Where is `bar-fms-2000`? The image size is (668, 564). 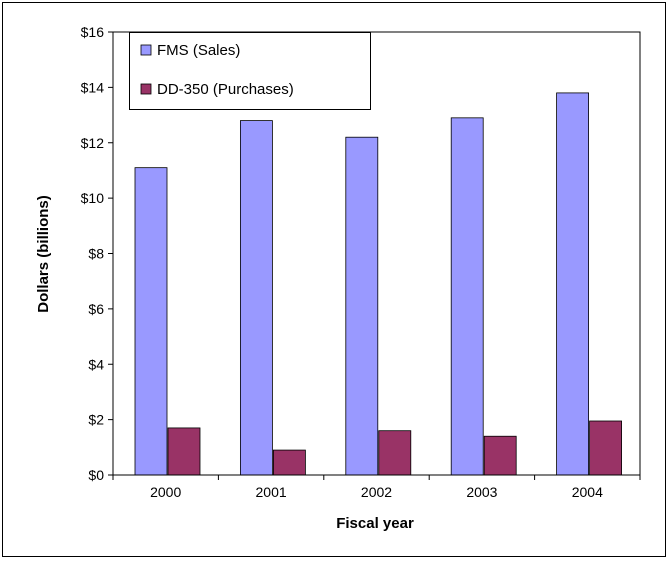 bar-fms-2000 is located at coordinates (151, 321).